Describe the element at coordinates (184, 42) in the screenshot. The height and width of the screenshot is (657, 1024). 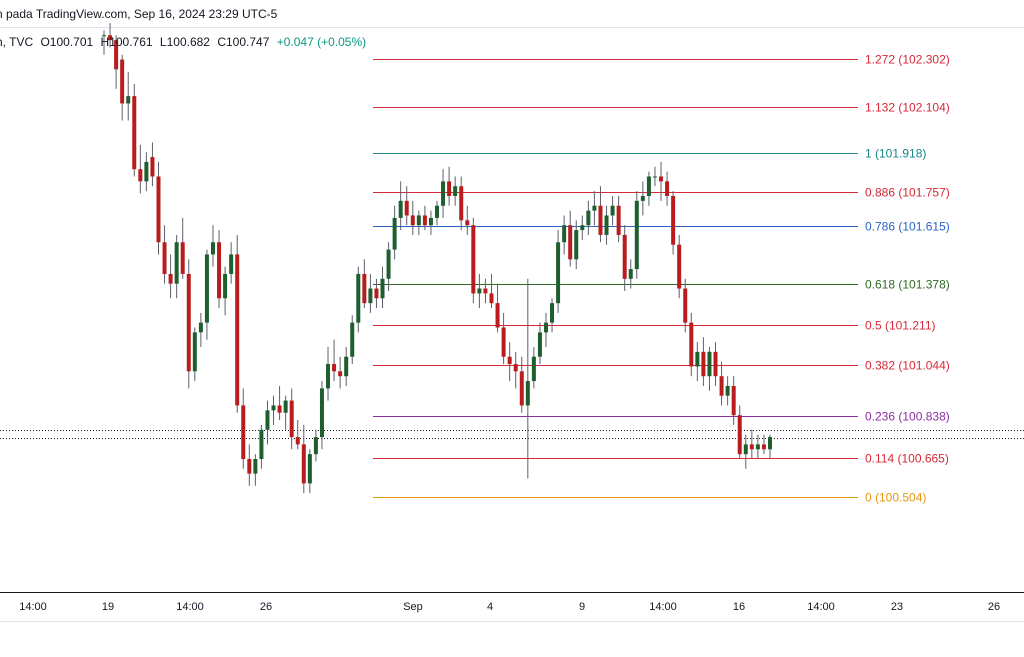
I see `legend-low: L100.682` at that location.